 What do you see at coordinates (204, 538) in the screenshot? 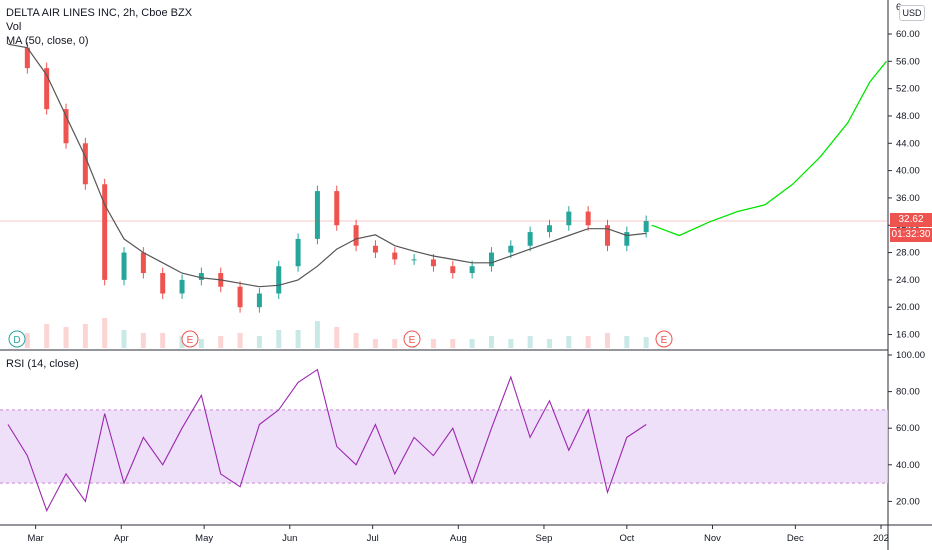
I see `time-axis-label: May` at bounding box center [204, 538].